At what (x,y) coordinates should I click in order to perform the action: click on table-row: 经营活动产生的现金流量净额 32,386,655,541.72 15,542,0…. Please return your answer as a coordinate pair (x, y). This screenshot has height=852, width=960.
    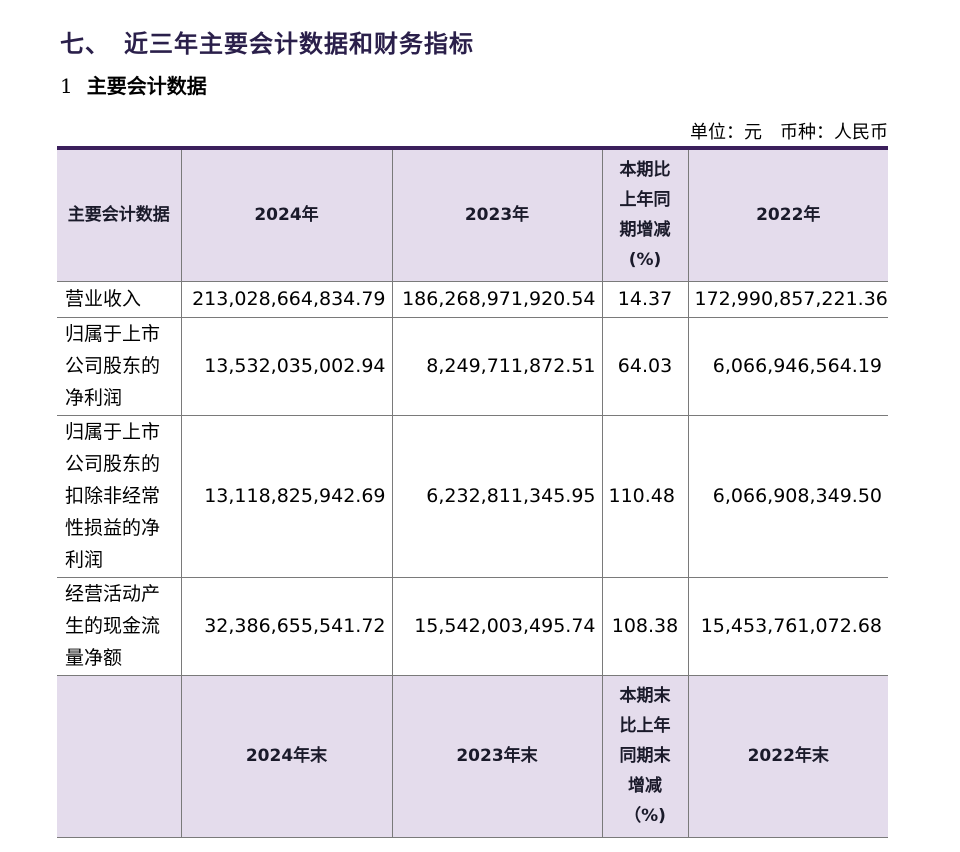
    Looking at the image, I should click on (472, 626).